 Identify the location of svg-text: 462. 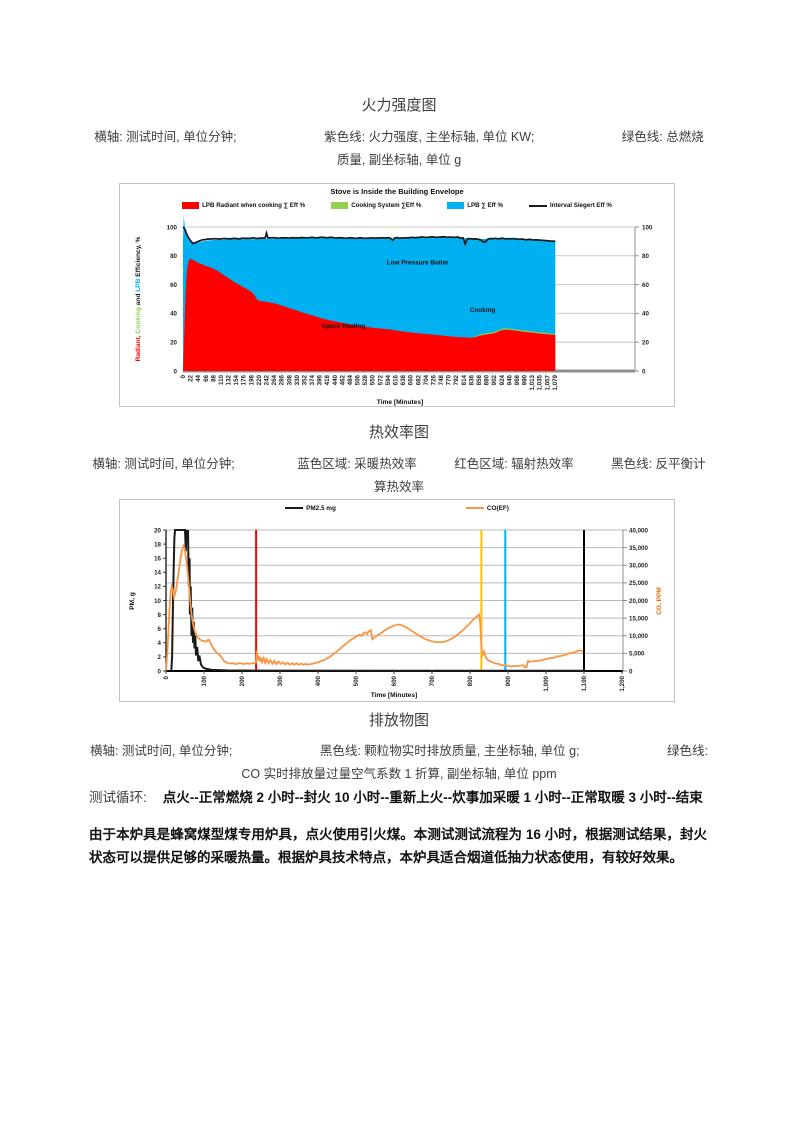
(342, 379).